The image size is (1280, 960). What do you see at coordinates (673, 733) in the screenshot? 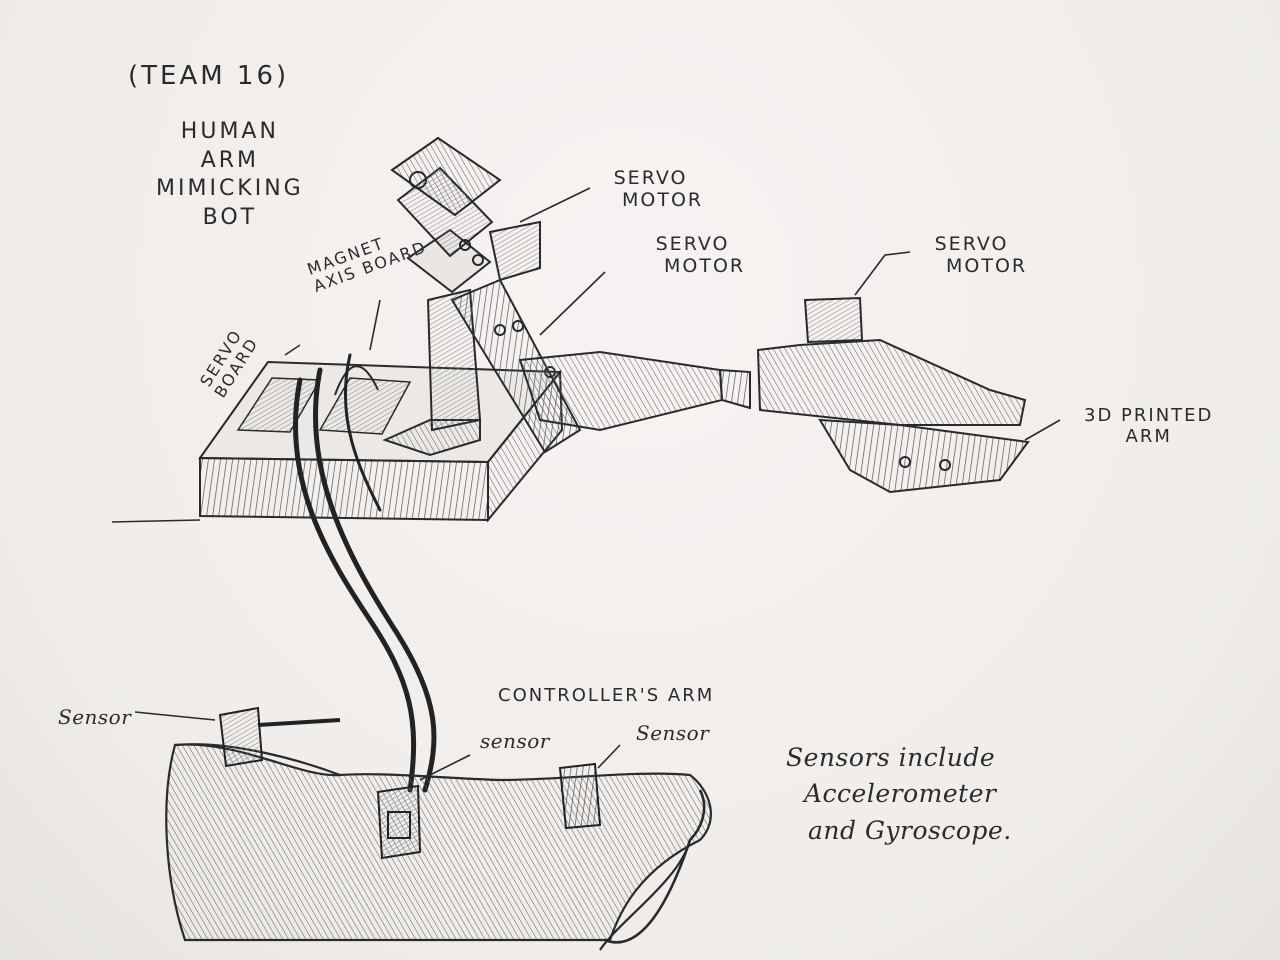
I see `label-sensor-right: Sensor` at bounding box center [673, 733].